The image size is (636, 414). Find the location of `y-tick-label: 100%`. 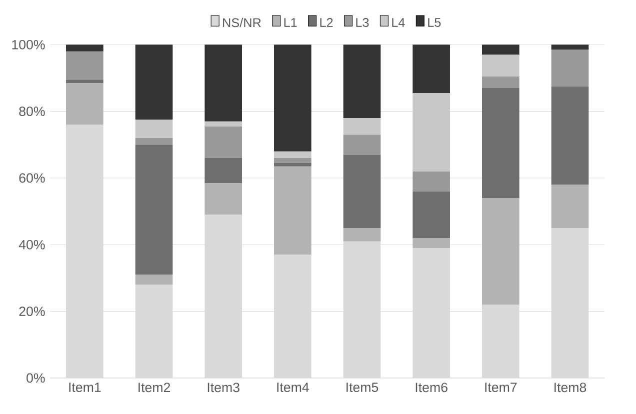

y-tick-label: 100% is located at coordinates (28, 45).